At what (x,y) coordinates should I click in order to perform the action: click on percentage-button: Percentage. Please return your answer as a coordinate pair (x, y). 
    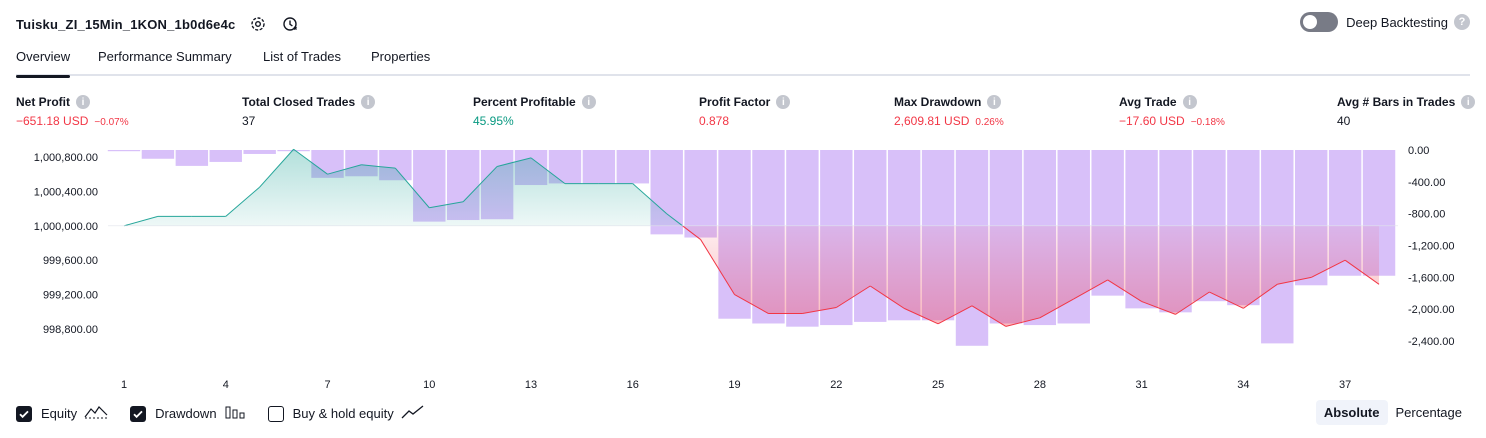
    Looking at the image, I should click on (1429, 412).